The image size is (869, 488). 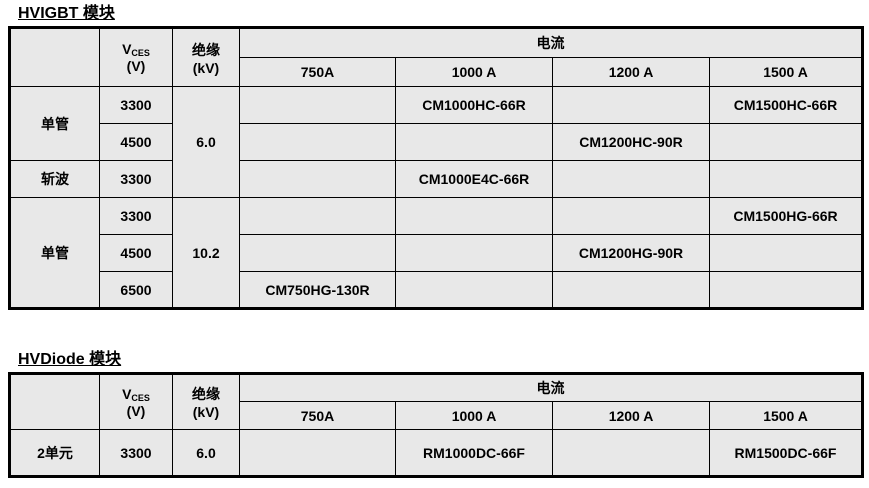 I want to click on hvigbt-title: HVIGBT 模块, so click(x=66, y=13).